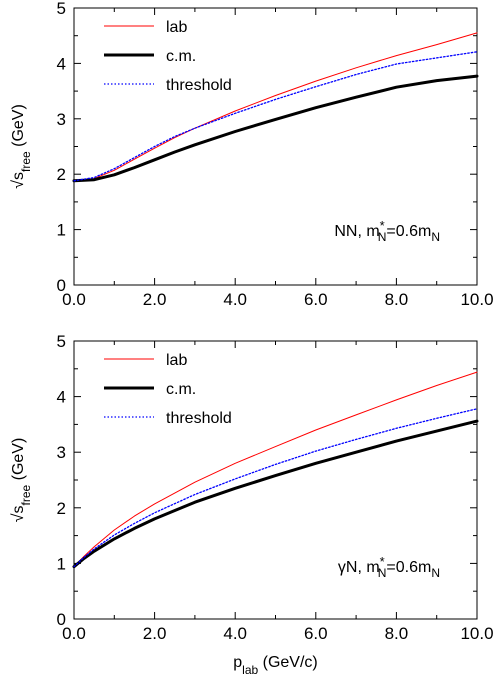  Describe the element at coordinates (275, 128) in the screenshot. I see `series-line-cm` at that location.